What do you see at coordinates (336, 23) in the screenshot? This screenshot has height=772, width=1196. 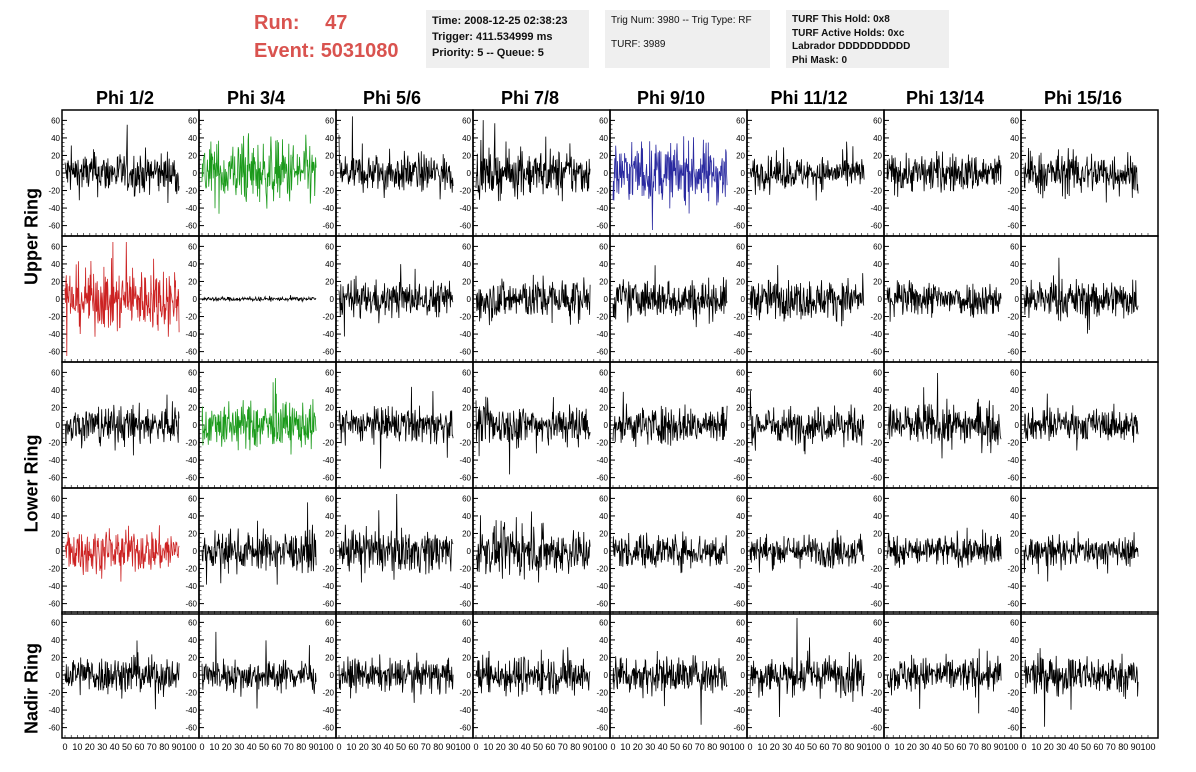 I see `run-value: 47` at bounding box center [336, 23].